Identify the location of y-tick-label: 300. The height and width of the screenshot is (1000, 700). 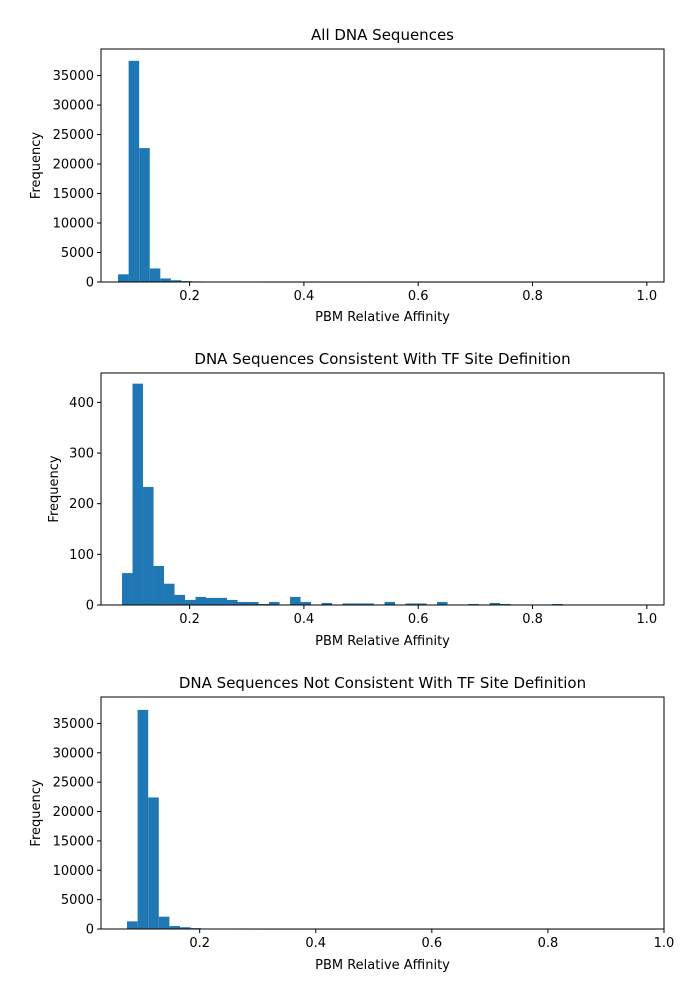
(81, 454).